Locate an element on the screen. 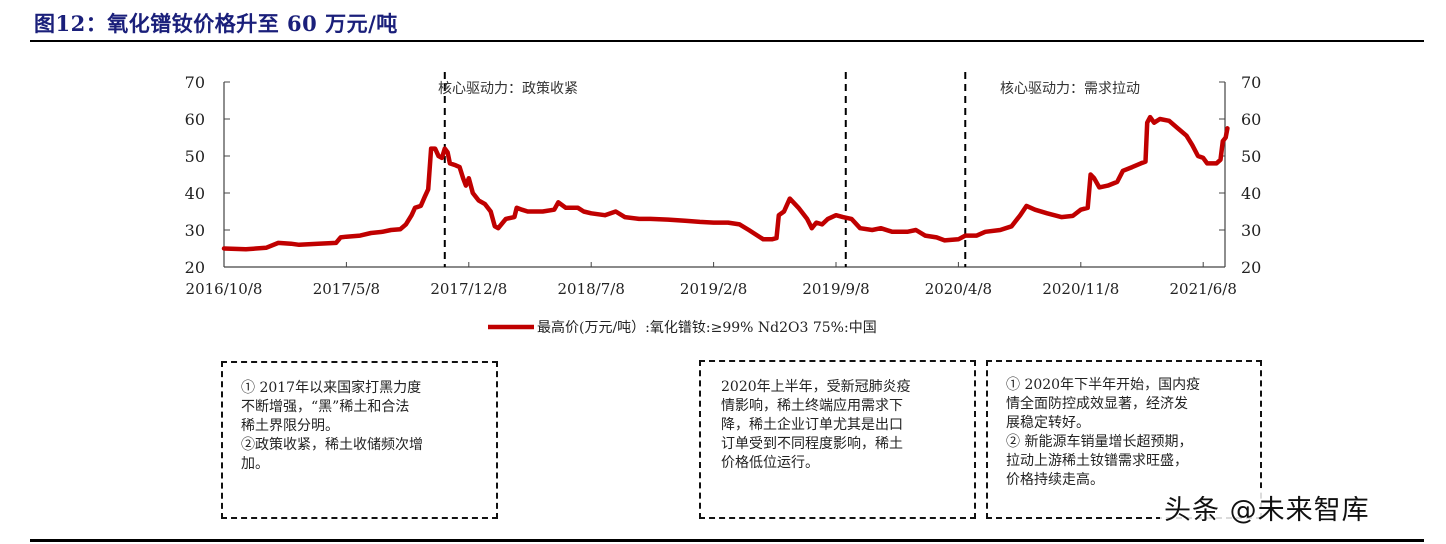 This screenshot has width=1446, height=544. x-tick-label: 2021/6/8 is located at coordinates (1203, 289).